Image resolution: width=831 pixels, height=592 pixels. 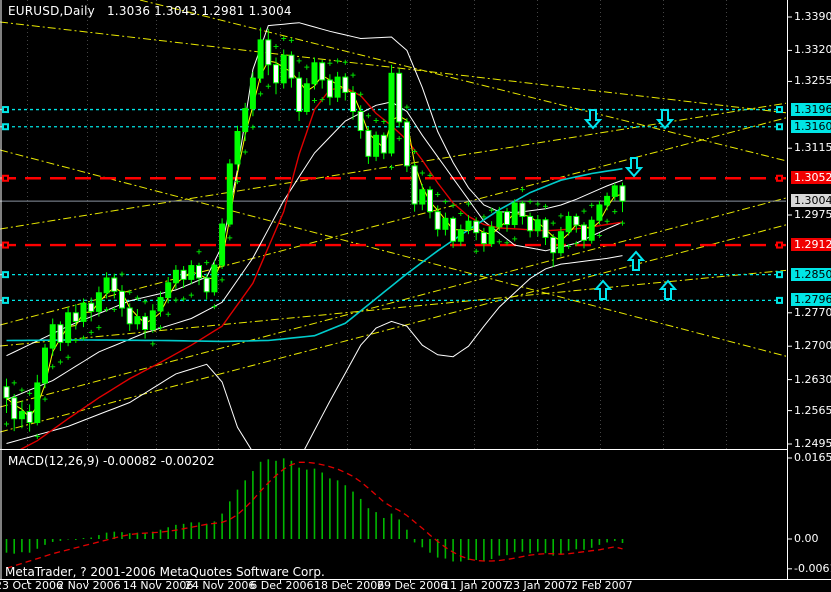 What do you see at coordinates (415, 306) in the screenshot?
I see `trendline` at bounding box center [415, 306].